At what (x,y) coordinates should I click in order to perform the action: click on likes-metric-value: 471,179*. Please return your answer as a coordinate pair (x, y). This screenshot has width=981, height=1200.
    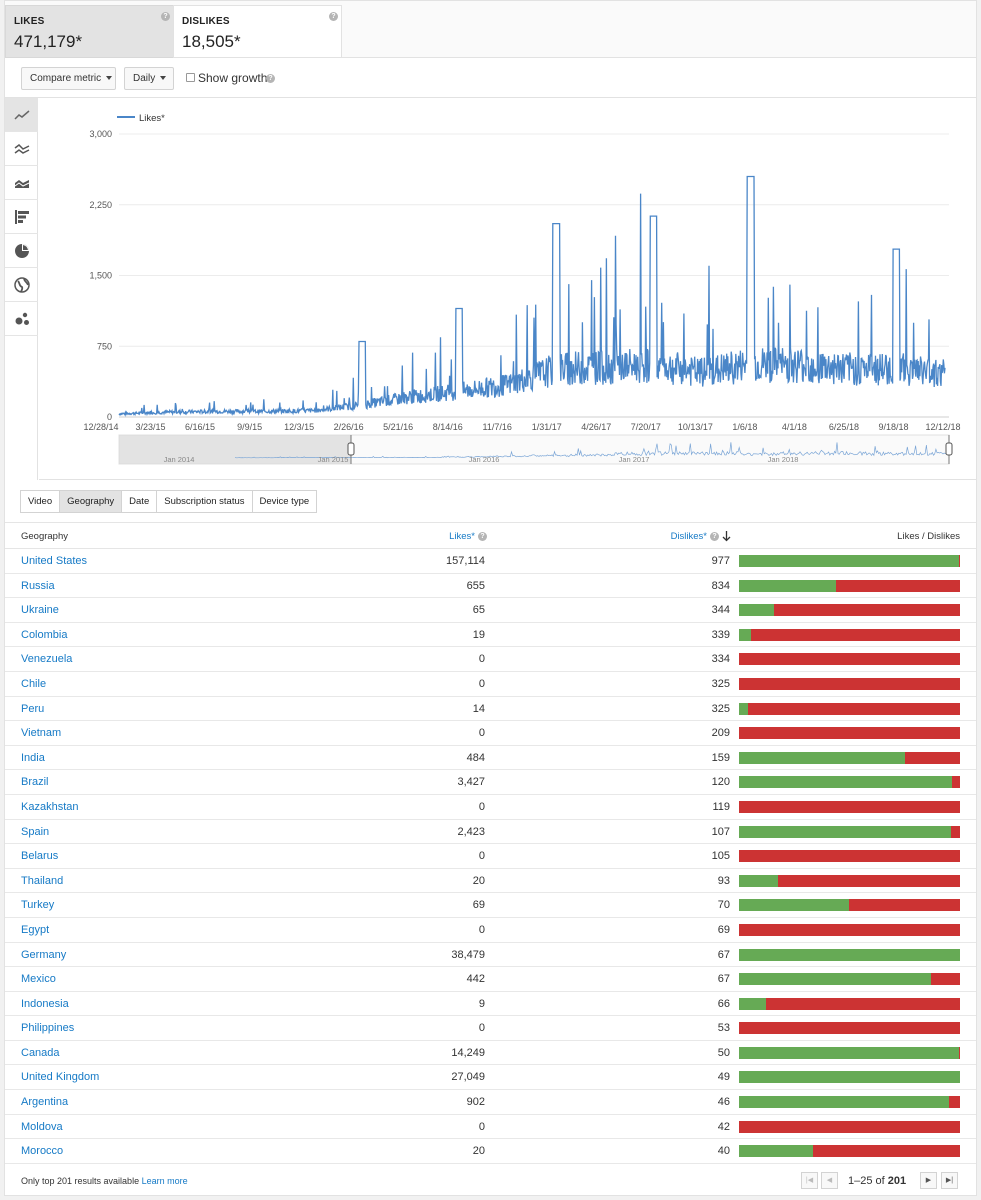
    Looking at the image, I should click on (48, 41).